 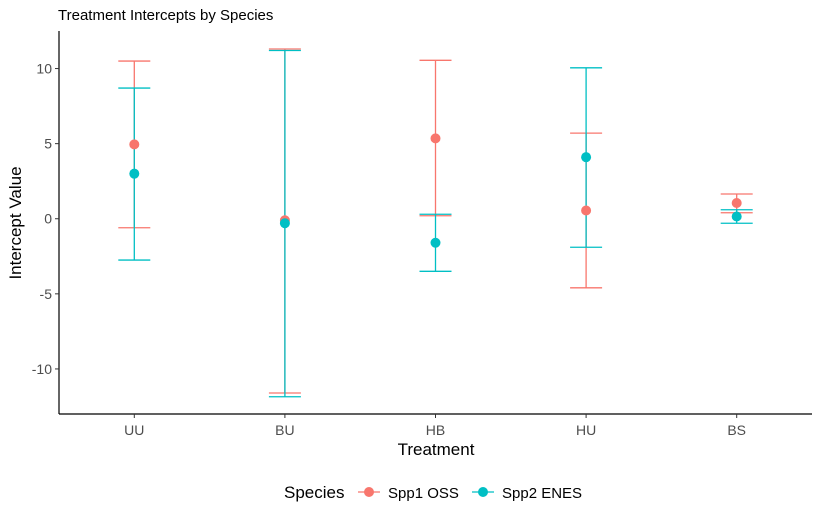 I want to click on x-axis-label: Treatment, so click(x=436, y=449).